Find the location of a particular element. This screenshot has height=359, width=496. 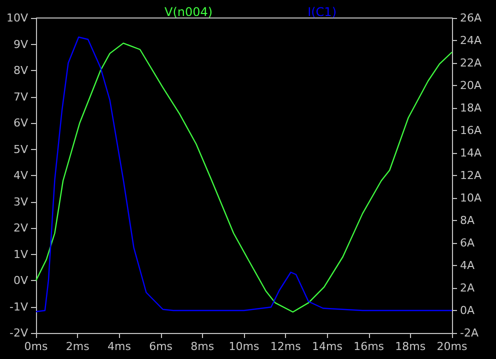

x-tick-label: 8ms is located at coordinates (202, 346).